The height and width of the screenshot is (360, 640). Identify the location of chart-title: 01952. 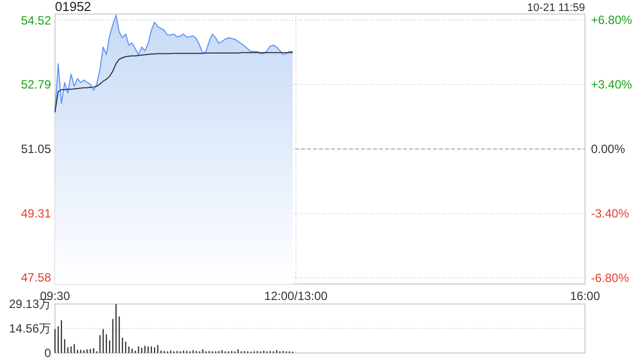
(73, 7).